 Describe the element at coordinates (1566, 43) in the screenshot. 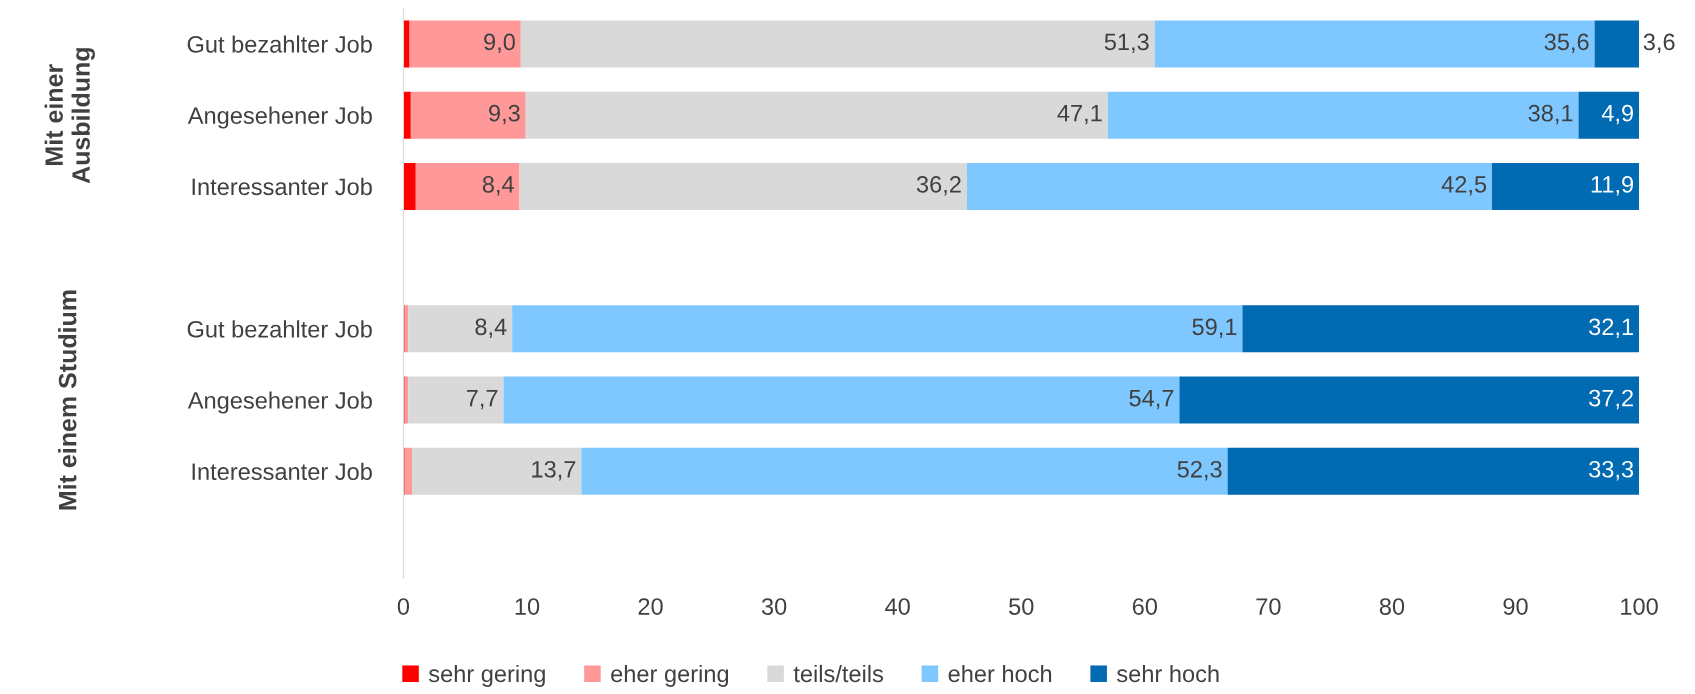

I see `data-label: 35,6` at that location.